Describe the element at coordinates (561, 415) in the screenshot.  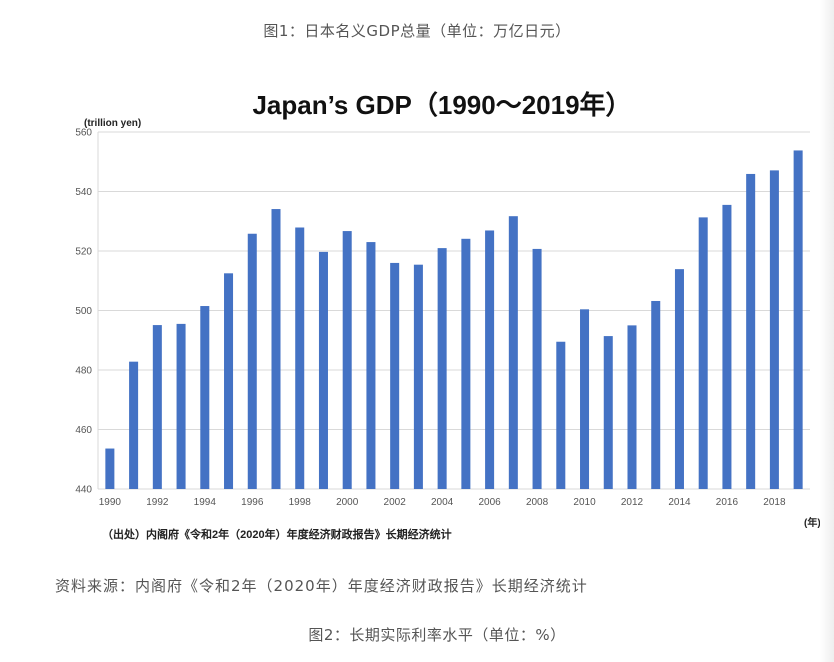
I see `bar-2009` at that location.